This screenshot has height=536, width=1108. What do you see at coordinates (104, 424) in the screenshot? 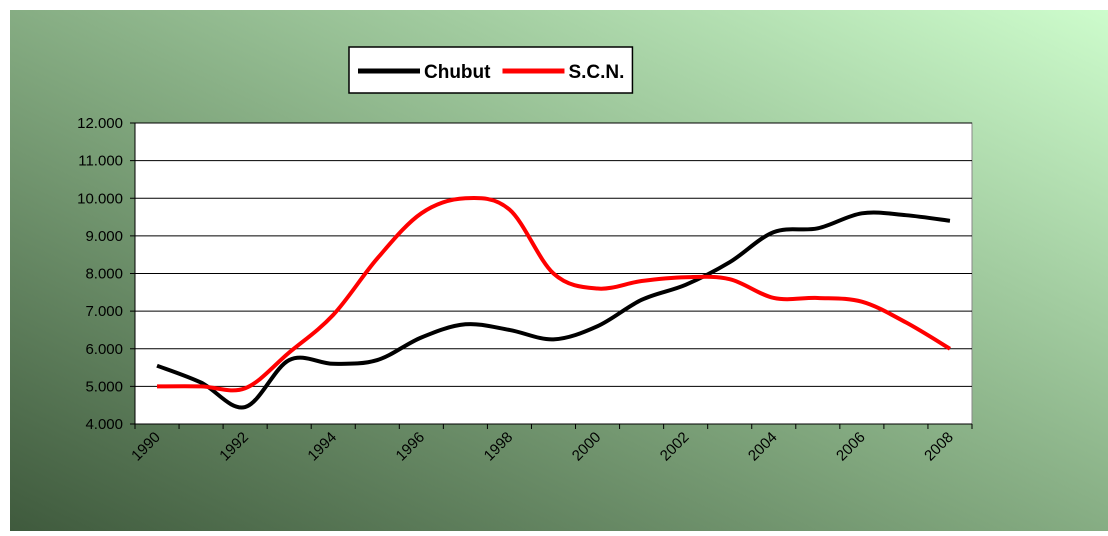
I see `y-tick-label: 4.000` at bounding box center [104, 424].